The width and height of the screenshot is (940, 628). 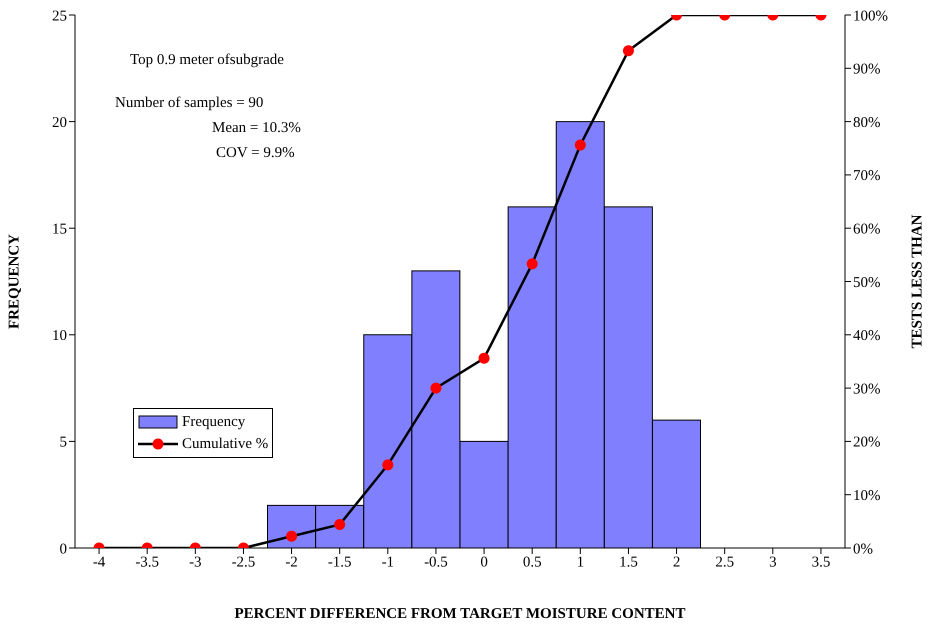 What do you see at coordinates (580, 562) in the screenshot?
I see `x-tick-label: 1` at bounding box center [580, 562].